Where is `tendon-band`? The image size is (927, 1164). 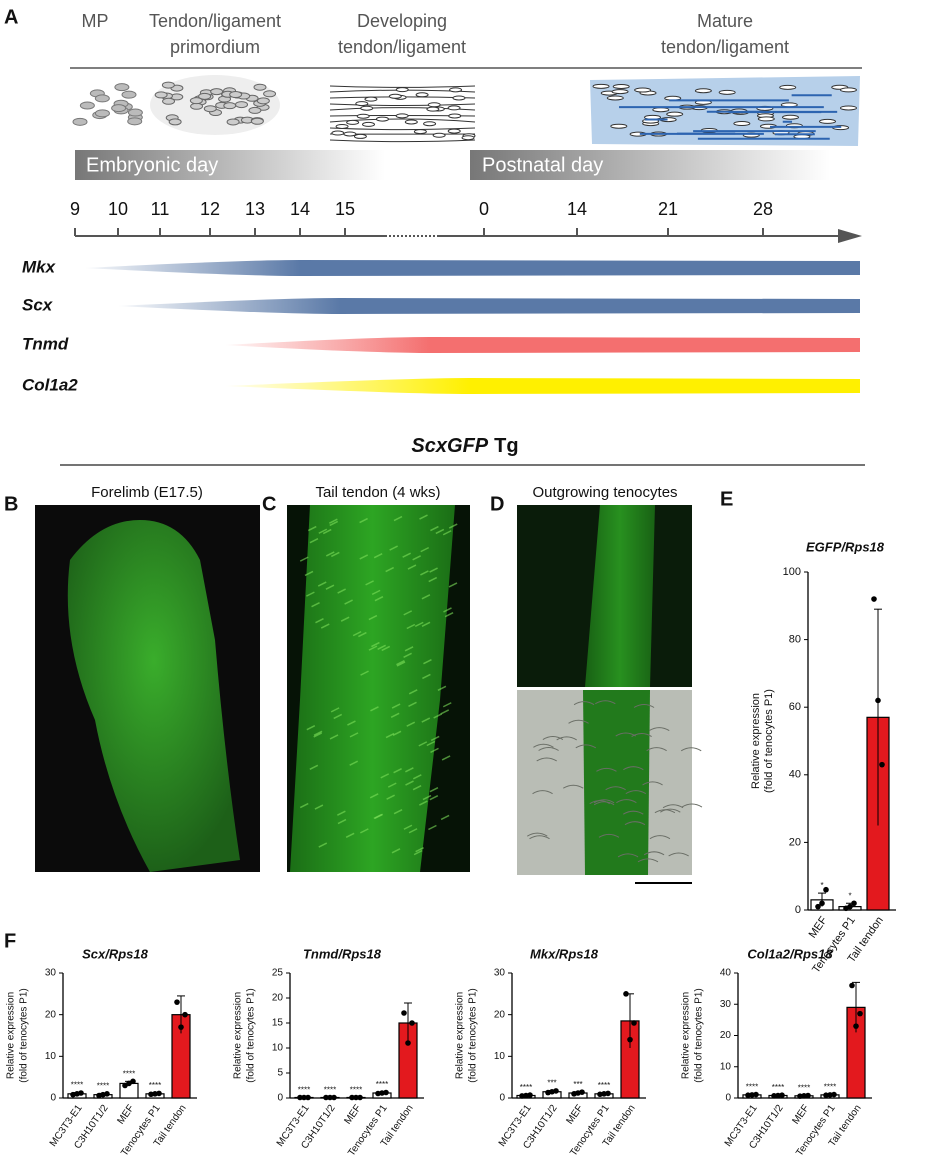
tendon-band is located at coordinates (372, 688).